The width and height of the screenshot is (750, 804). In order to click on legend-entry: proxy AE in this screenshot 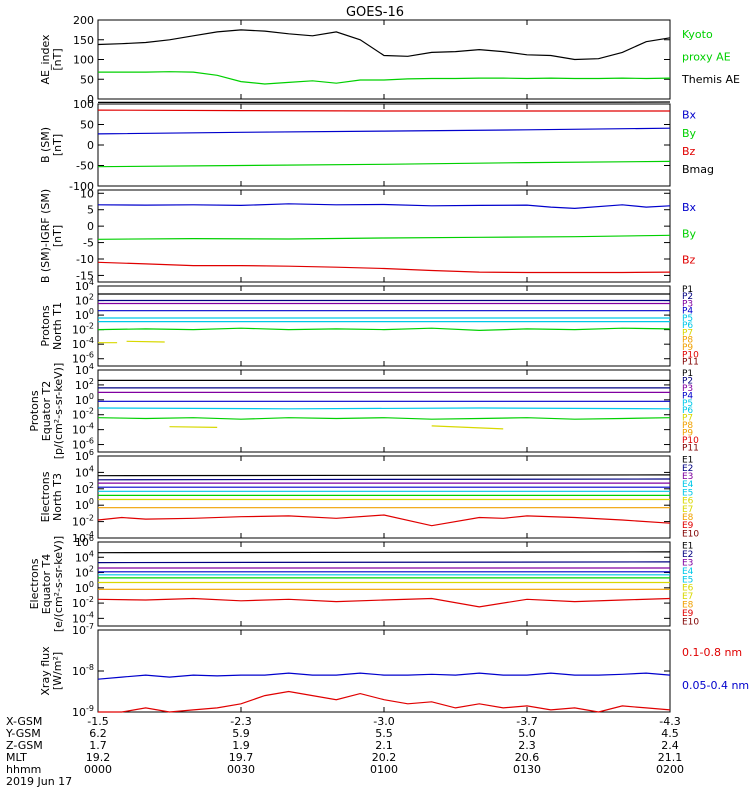, I will do `click(706, 57)`.